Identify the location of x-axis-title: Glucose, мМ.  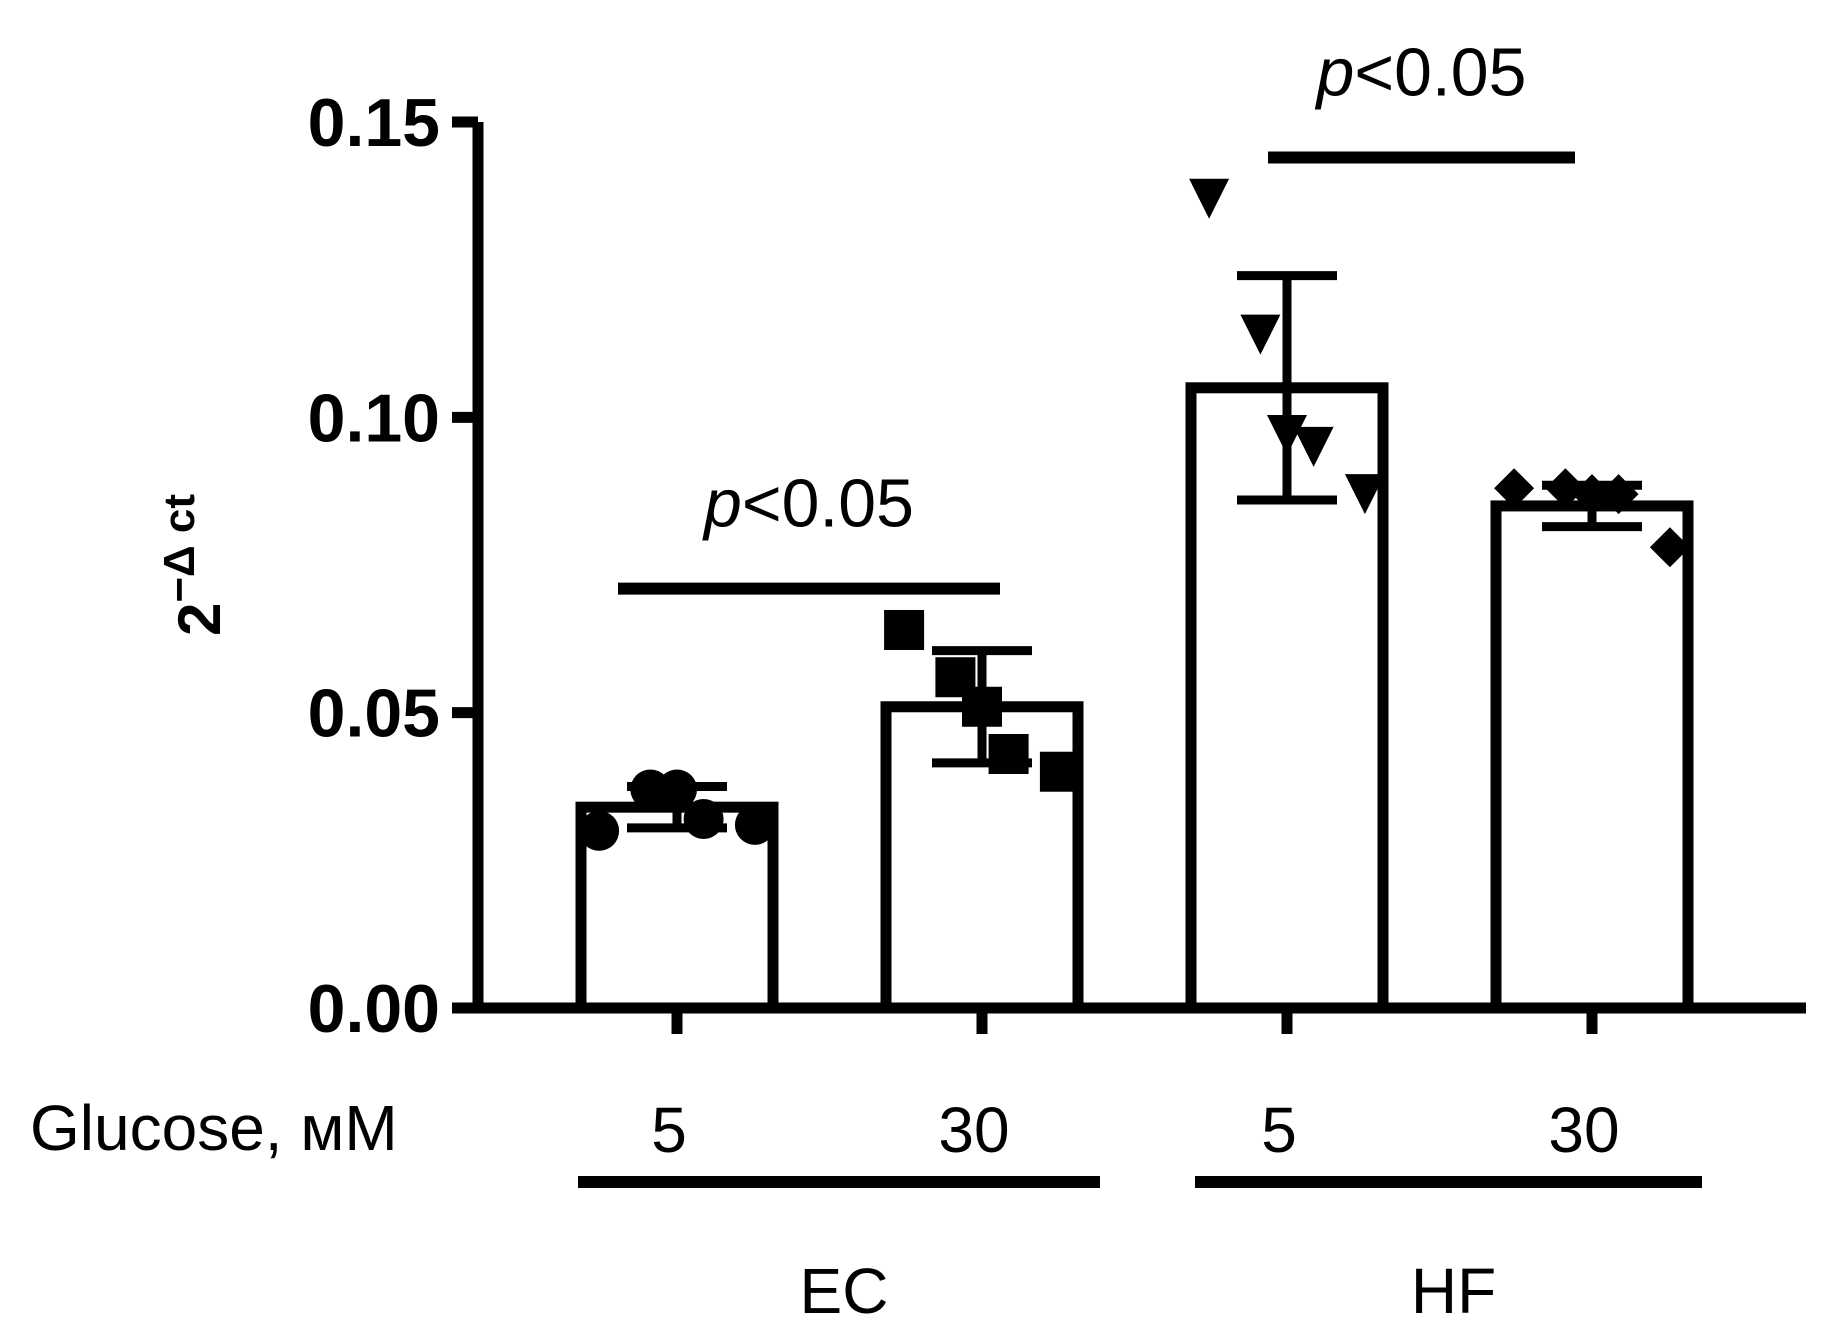
(214, 1128).